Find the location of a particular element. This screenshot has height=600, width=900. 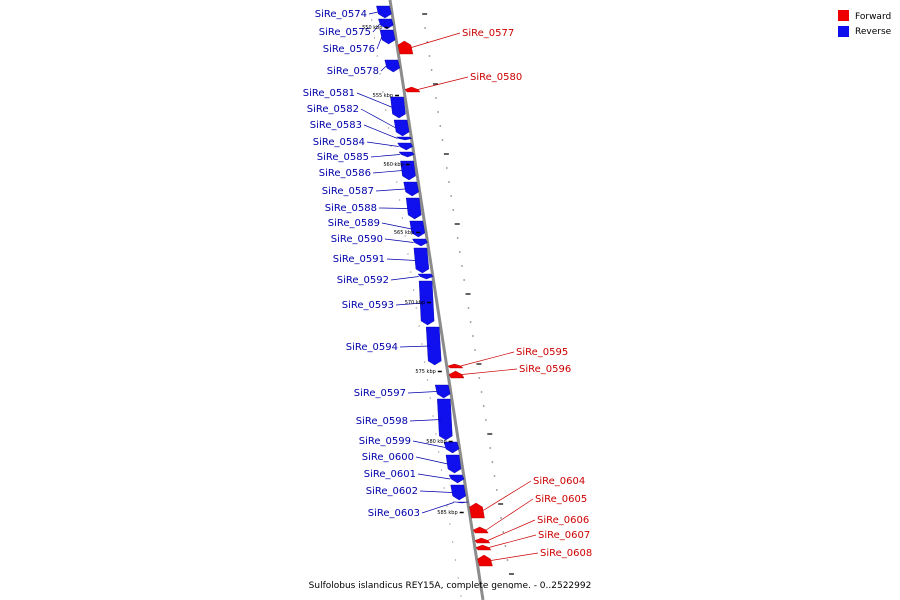

kbp-label-580: 580 kbp is located at coordinates (436, 442).